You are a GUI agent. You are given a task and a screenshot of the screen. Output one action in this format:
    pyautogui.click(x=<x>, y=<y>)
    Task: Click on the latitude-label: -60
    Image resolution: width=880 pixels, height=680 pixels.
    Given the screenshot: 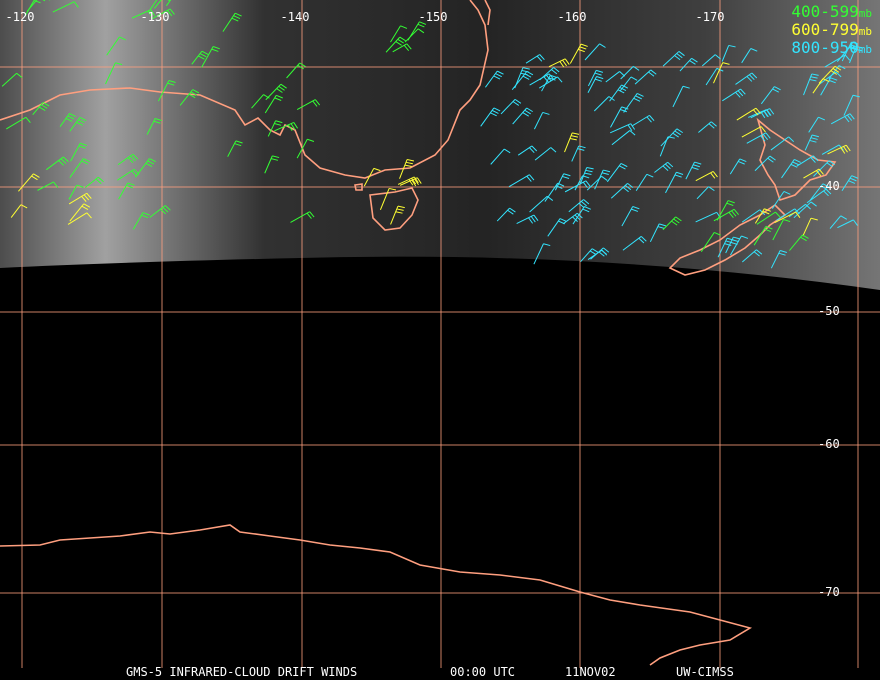 What is the action you would take?
    pyautogui.click(x=829, y=444)
    